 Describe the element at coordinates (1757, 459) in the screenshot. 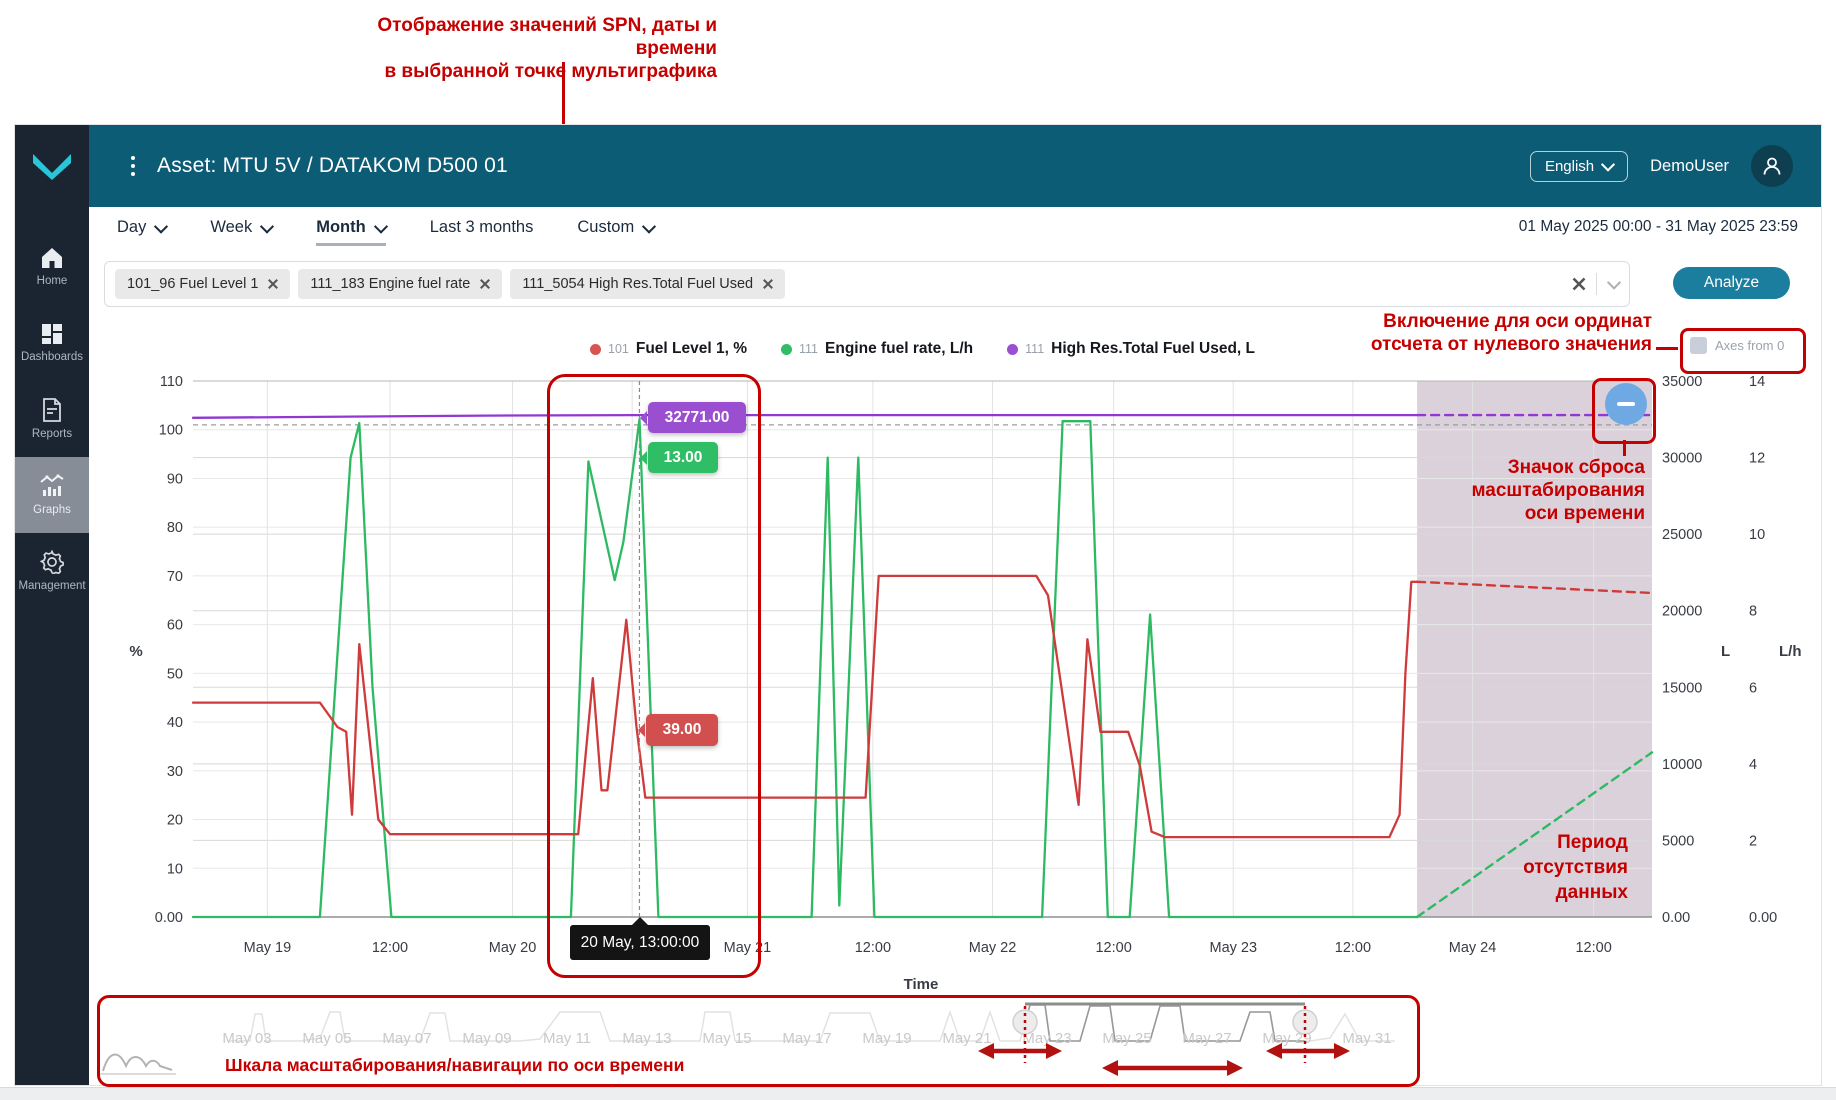

I see `y-right-lh-tick: 12` at that location.